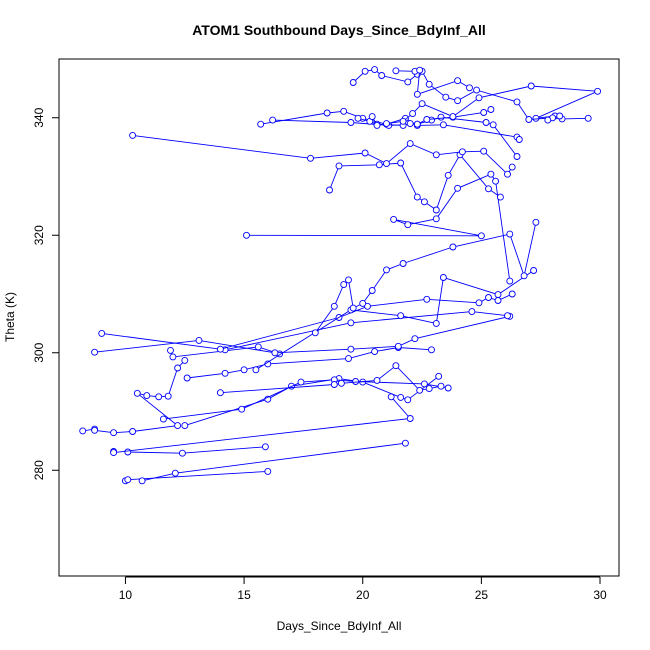 This screenshot has width=650, height=650. I want to click on x-axis-label: Days_Since_BdyInf_All, so click(339, 626).